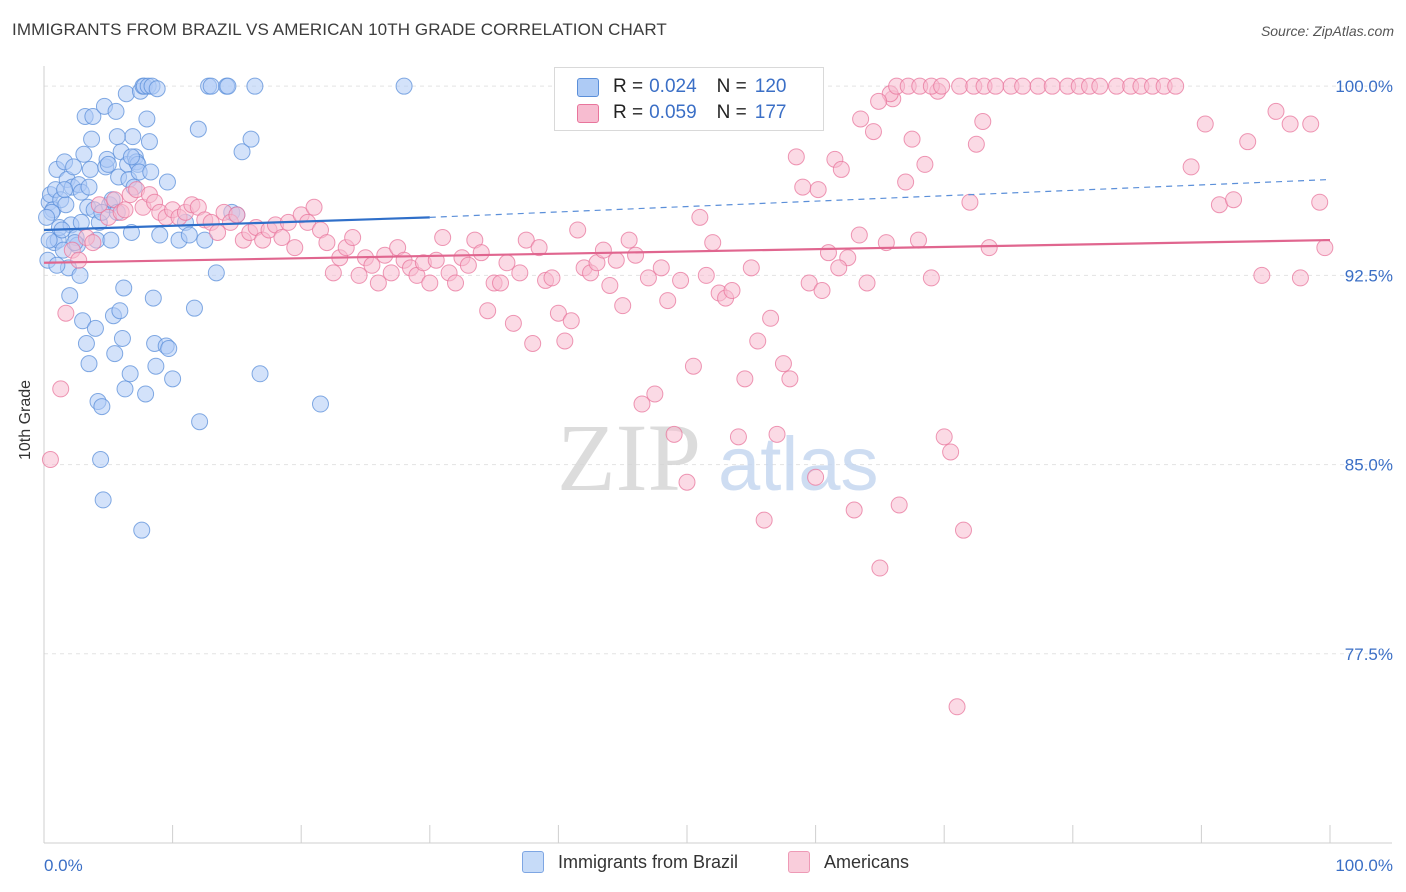 The width and height of the screenshot is (1406, 892). What do you see at coordinates (687, 221) in the screenshot?
I see `trend-lines` at bounding box center [687, 221].